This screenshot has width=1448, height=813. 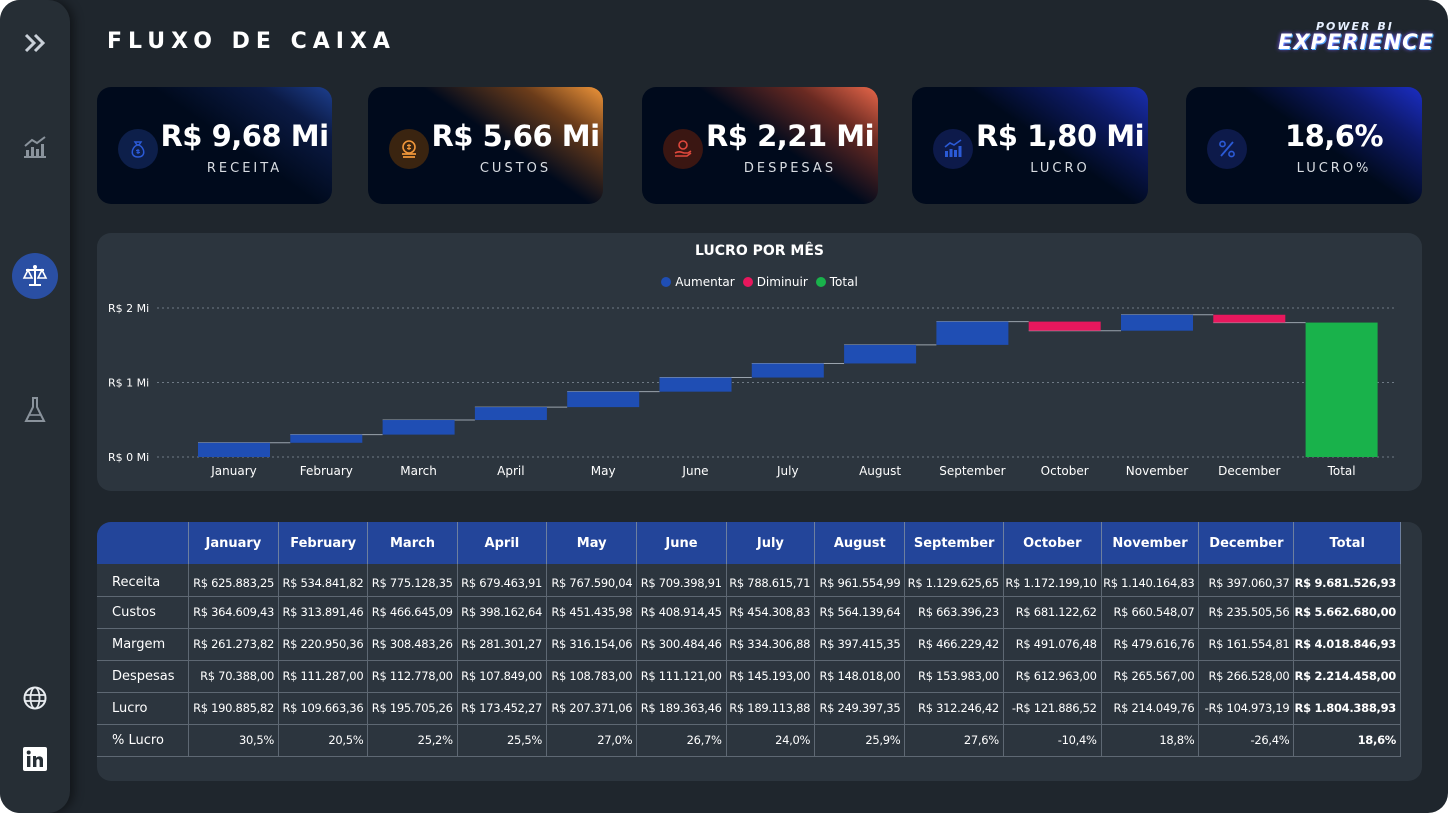 What do you see at coordinates (592, 676) in the screenshot?
I see `table-cell: R$ 108.783,00` at bounding box center [592, 676].